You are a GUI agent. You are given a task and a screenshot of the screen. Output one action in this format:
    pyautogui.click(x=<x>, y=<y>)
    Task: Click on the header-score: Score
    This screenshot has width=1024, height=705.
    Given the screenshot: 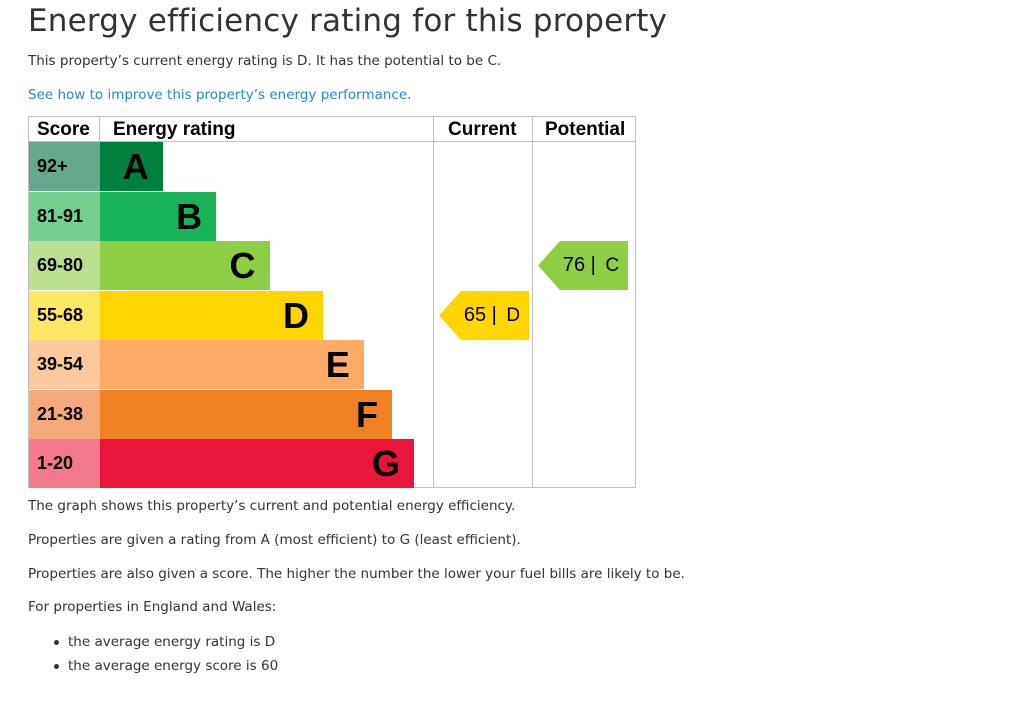 What is the action you would take?
    pyautogui.click(x=63, y=129)
    